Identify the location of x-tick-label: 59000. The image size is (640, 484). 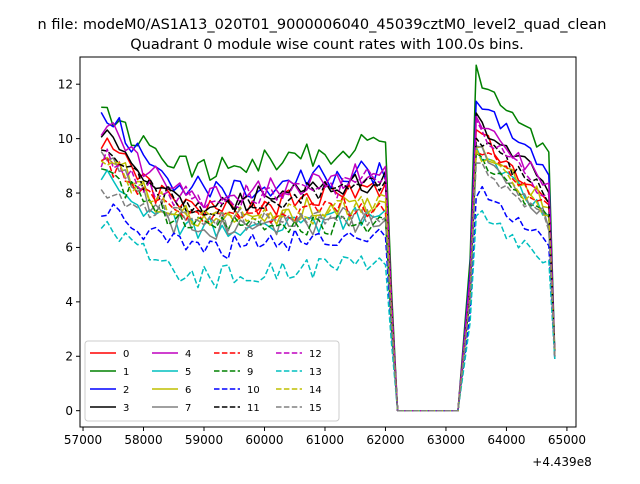
(204, 440).